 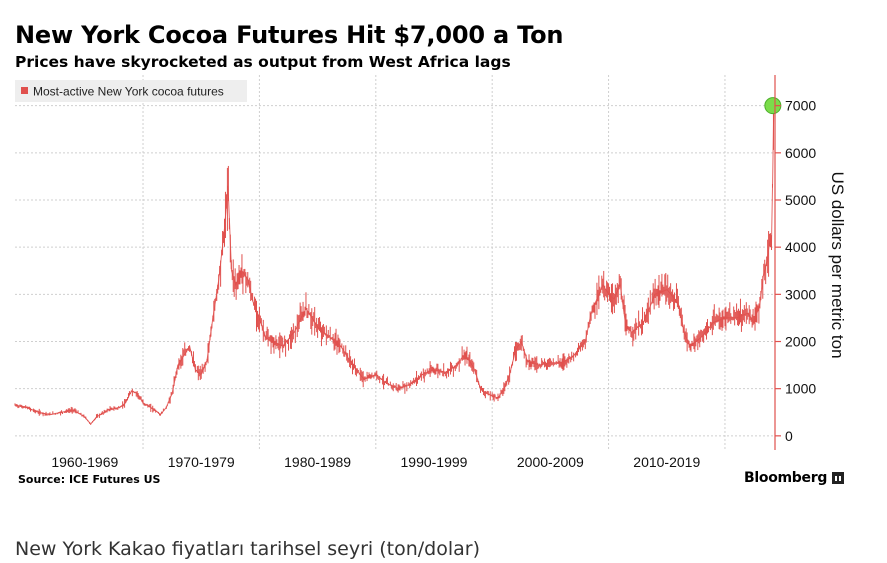 I want to click on y-tick-label: 2000, so click(x=800, y=342).